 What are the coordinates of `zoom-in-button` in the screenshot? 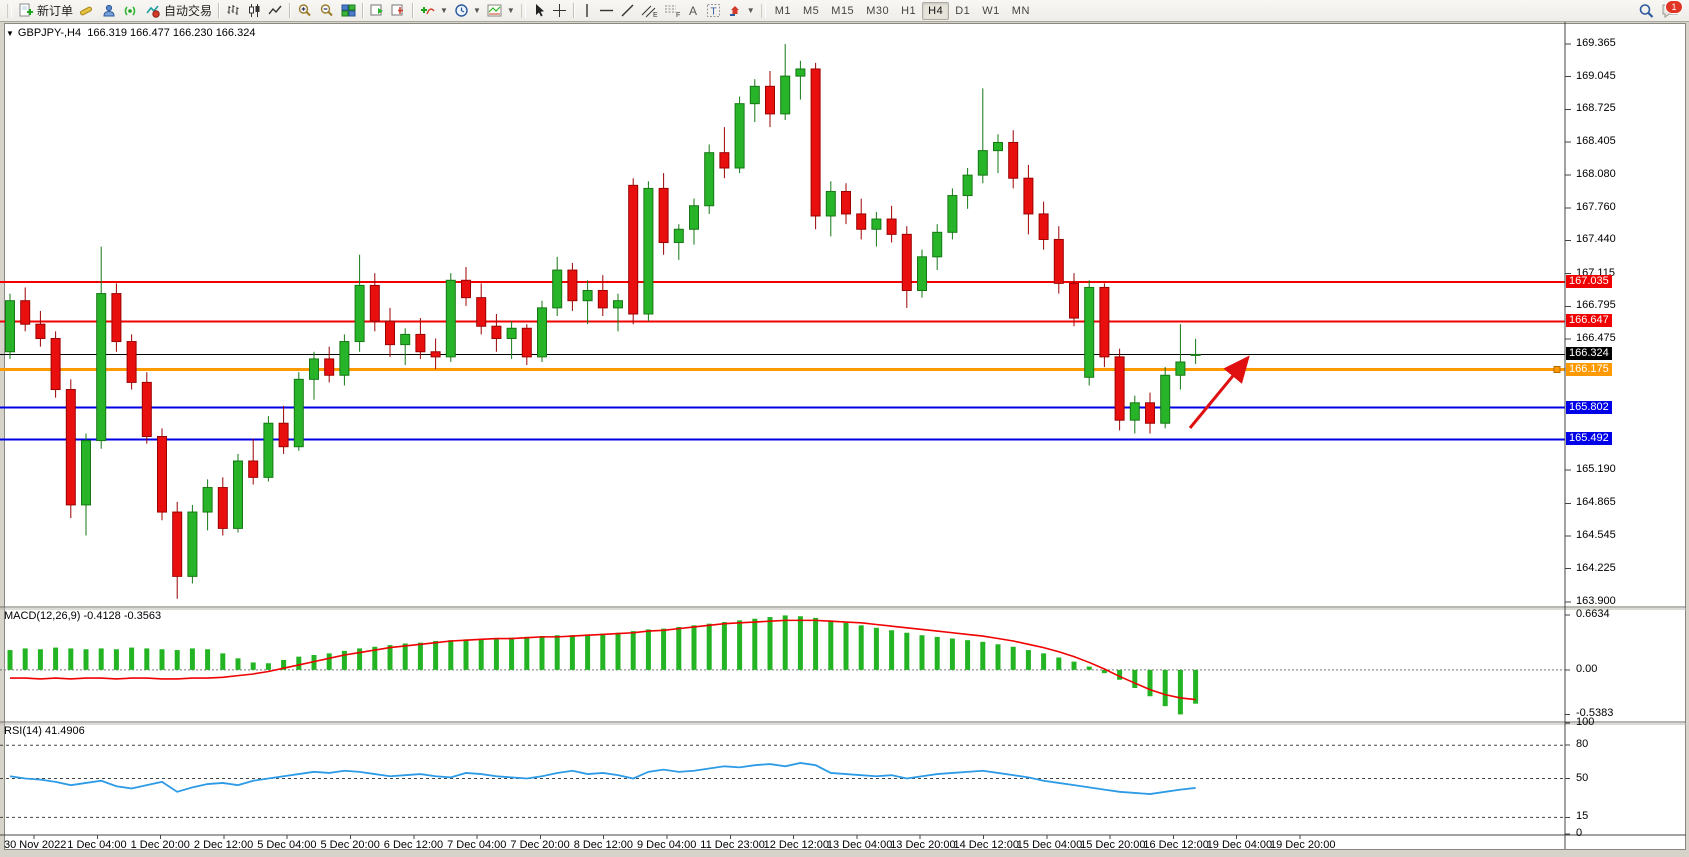 It's located at (305, 11).